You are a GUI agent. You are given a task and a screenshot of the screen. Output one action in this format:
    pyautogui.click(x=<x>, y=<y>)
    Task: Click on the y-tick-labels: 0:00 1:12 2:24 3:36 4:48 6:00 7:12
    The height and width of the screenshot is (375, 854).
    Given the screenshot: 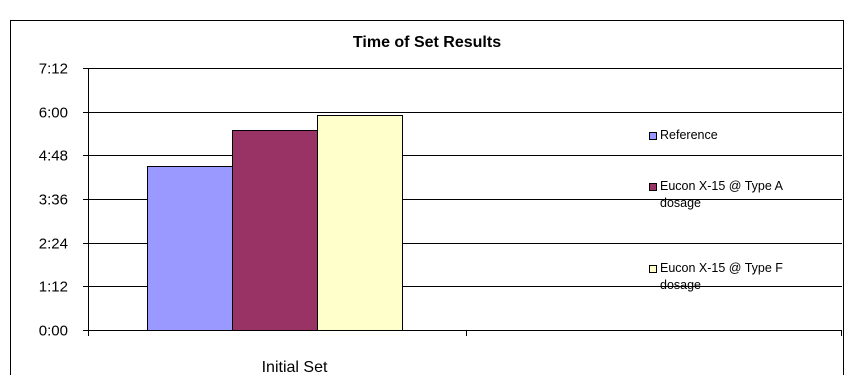 What is the action you would take?
    pyautogui.click(x=53, y=200)
    